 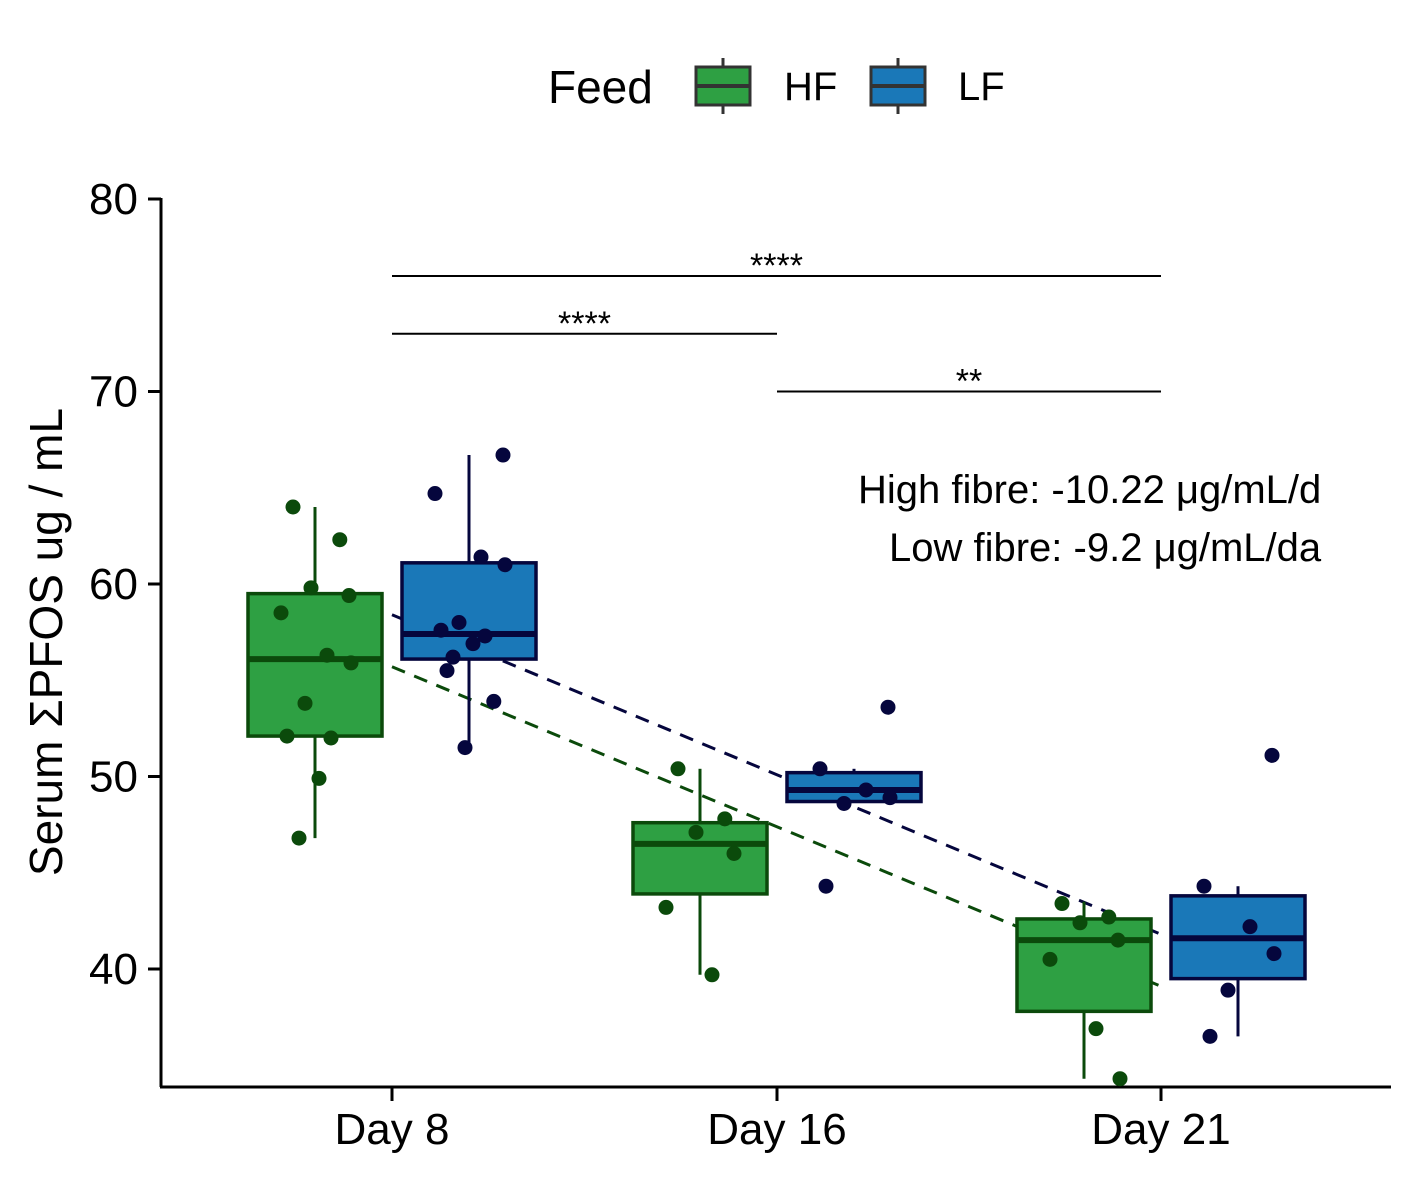 What do you see at coordinates (776, 774) in the screenshot?
I see `trend-line-lf` at bounding box center [776, 774].